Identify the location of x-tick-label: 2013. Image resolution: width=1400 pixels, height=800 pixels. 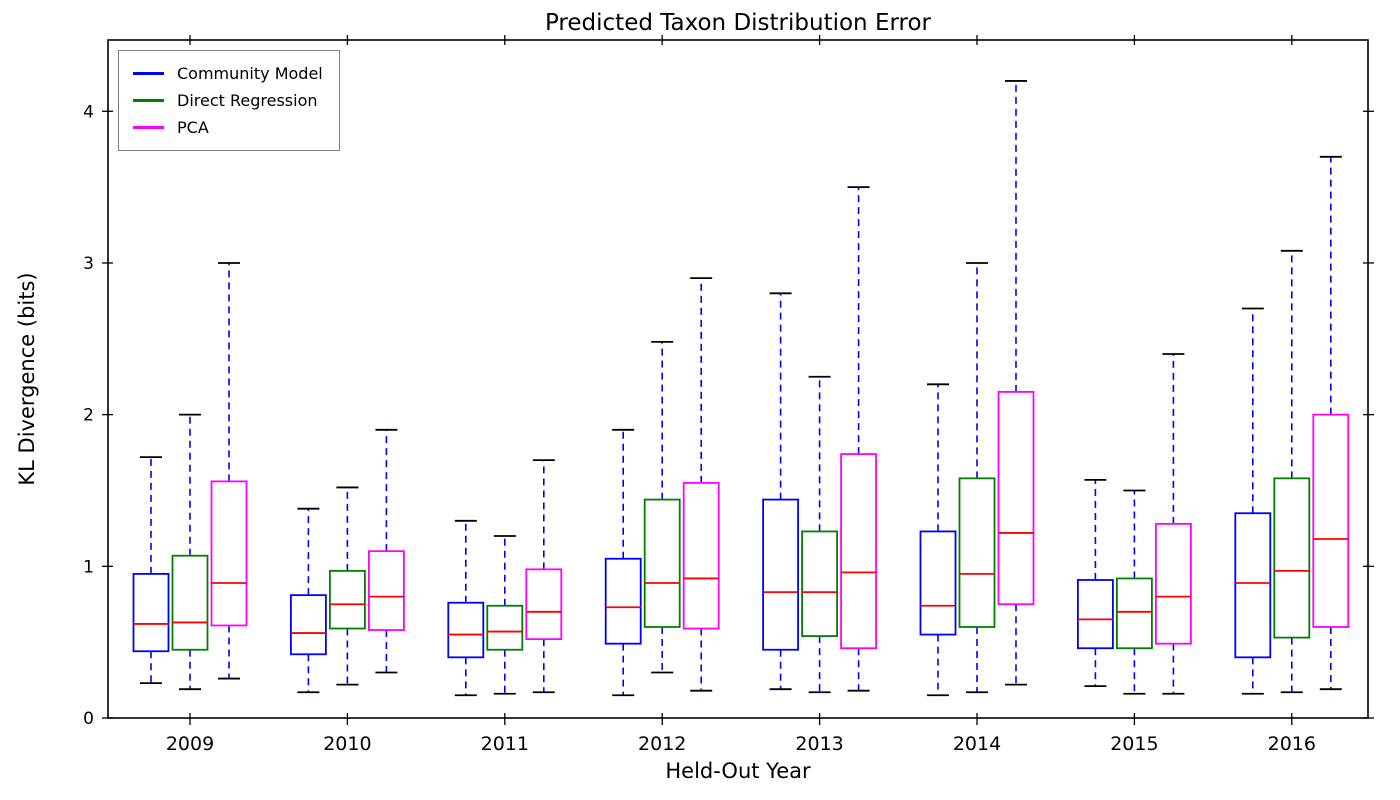
(819, 744).